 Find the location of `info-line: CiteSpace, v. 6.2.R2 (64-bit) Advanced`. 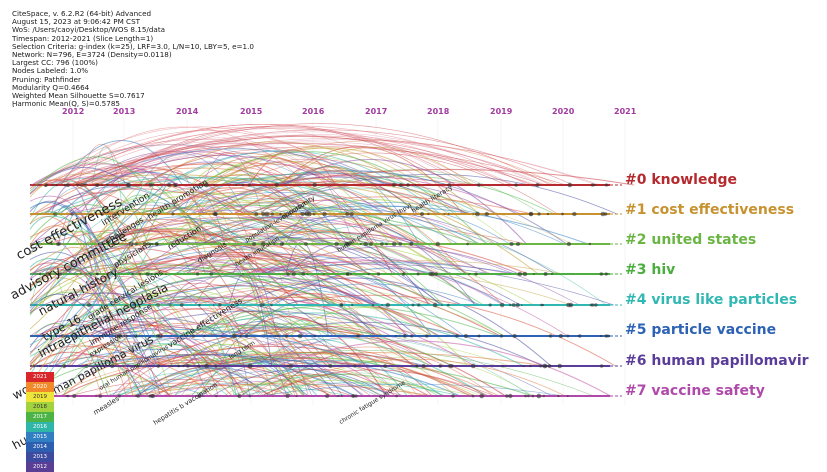

info-line: CiteSpace, v. 6.2.R2 (64-bit) Advanced is located at coordinates (82, 13).